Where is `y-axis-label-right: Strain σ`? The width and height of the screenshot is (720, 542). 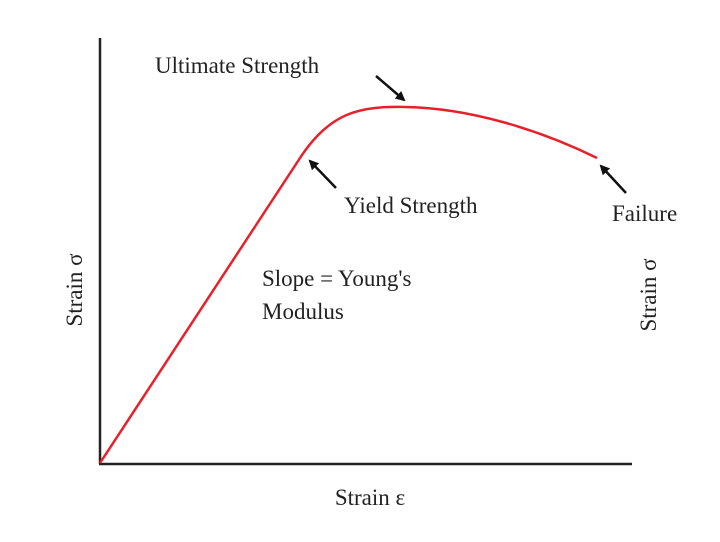
y-axis-label-right: Strain σ is located at coordinates (648, 295).